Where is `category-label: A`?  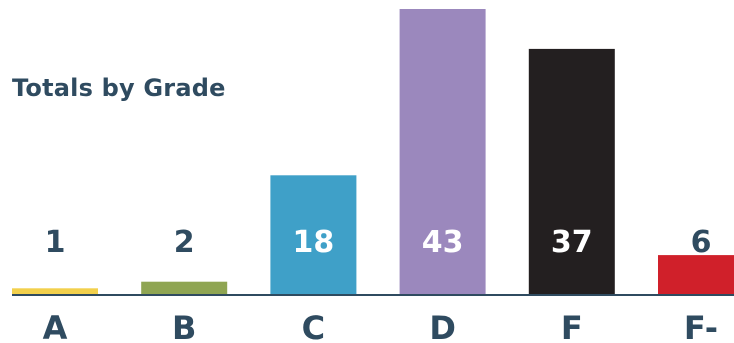
category-label: A is located at coordinates (55, 326).